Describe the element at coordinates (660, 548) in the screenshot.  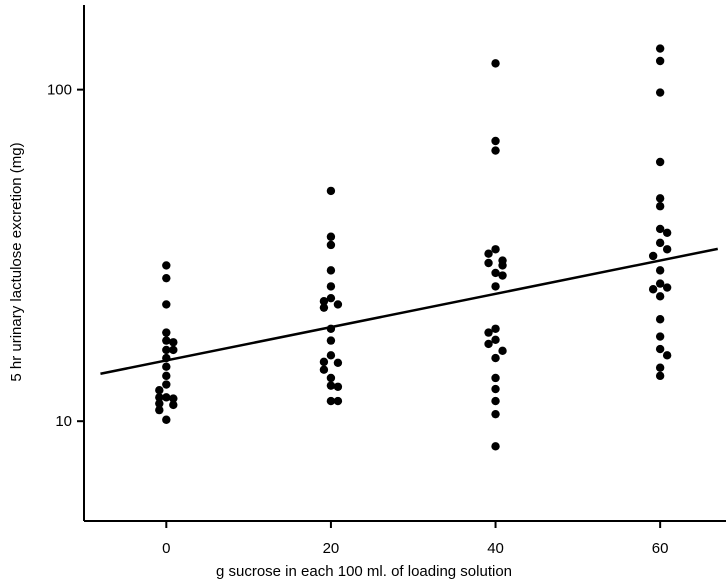
I see `x-tick-label: 60` at that location.